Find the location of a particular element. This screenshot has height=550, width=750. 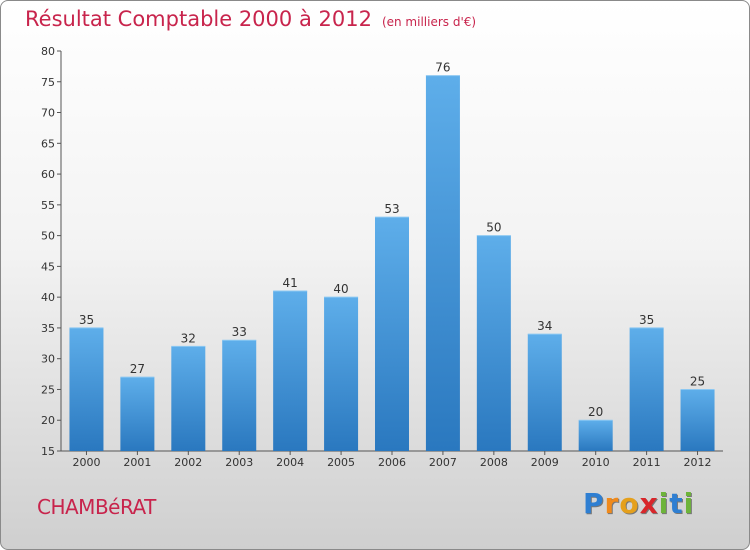

data-label: 50 is located at coordinates (493, 228).